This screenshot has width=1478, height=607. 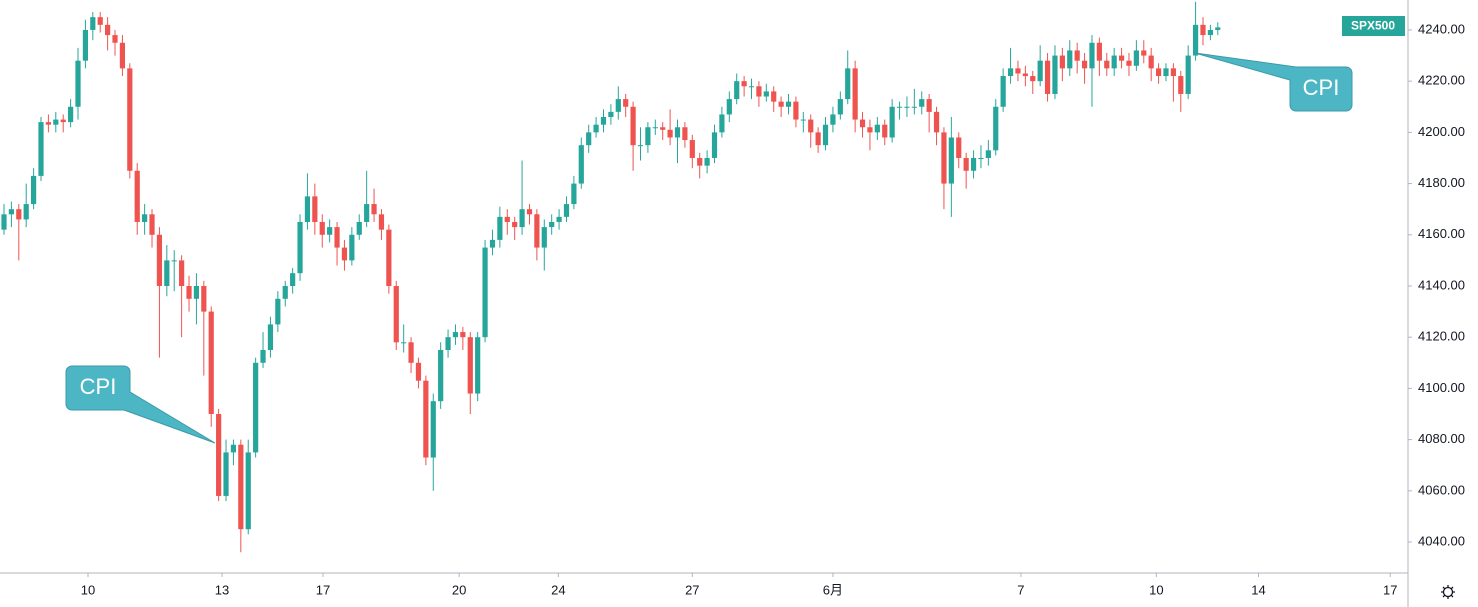 I want to click on x-tick-label: 17, so click(x=1390, y=589).